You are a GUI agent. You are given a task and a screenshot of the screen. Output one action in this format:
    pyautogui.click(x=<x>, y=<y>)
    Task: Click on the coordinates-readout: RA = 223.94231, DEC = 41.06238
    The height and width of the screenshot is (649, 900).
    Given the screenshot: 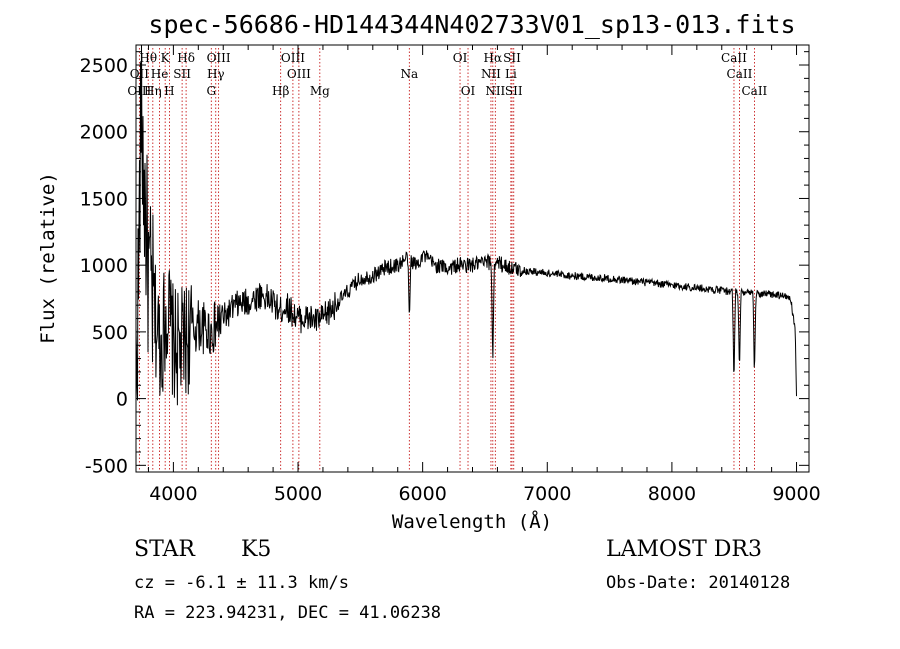 What is the action you would take?
    pyautogui.click(x=288, y=613)
    